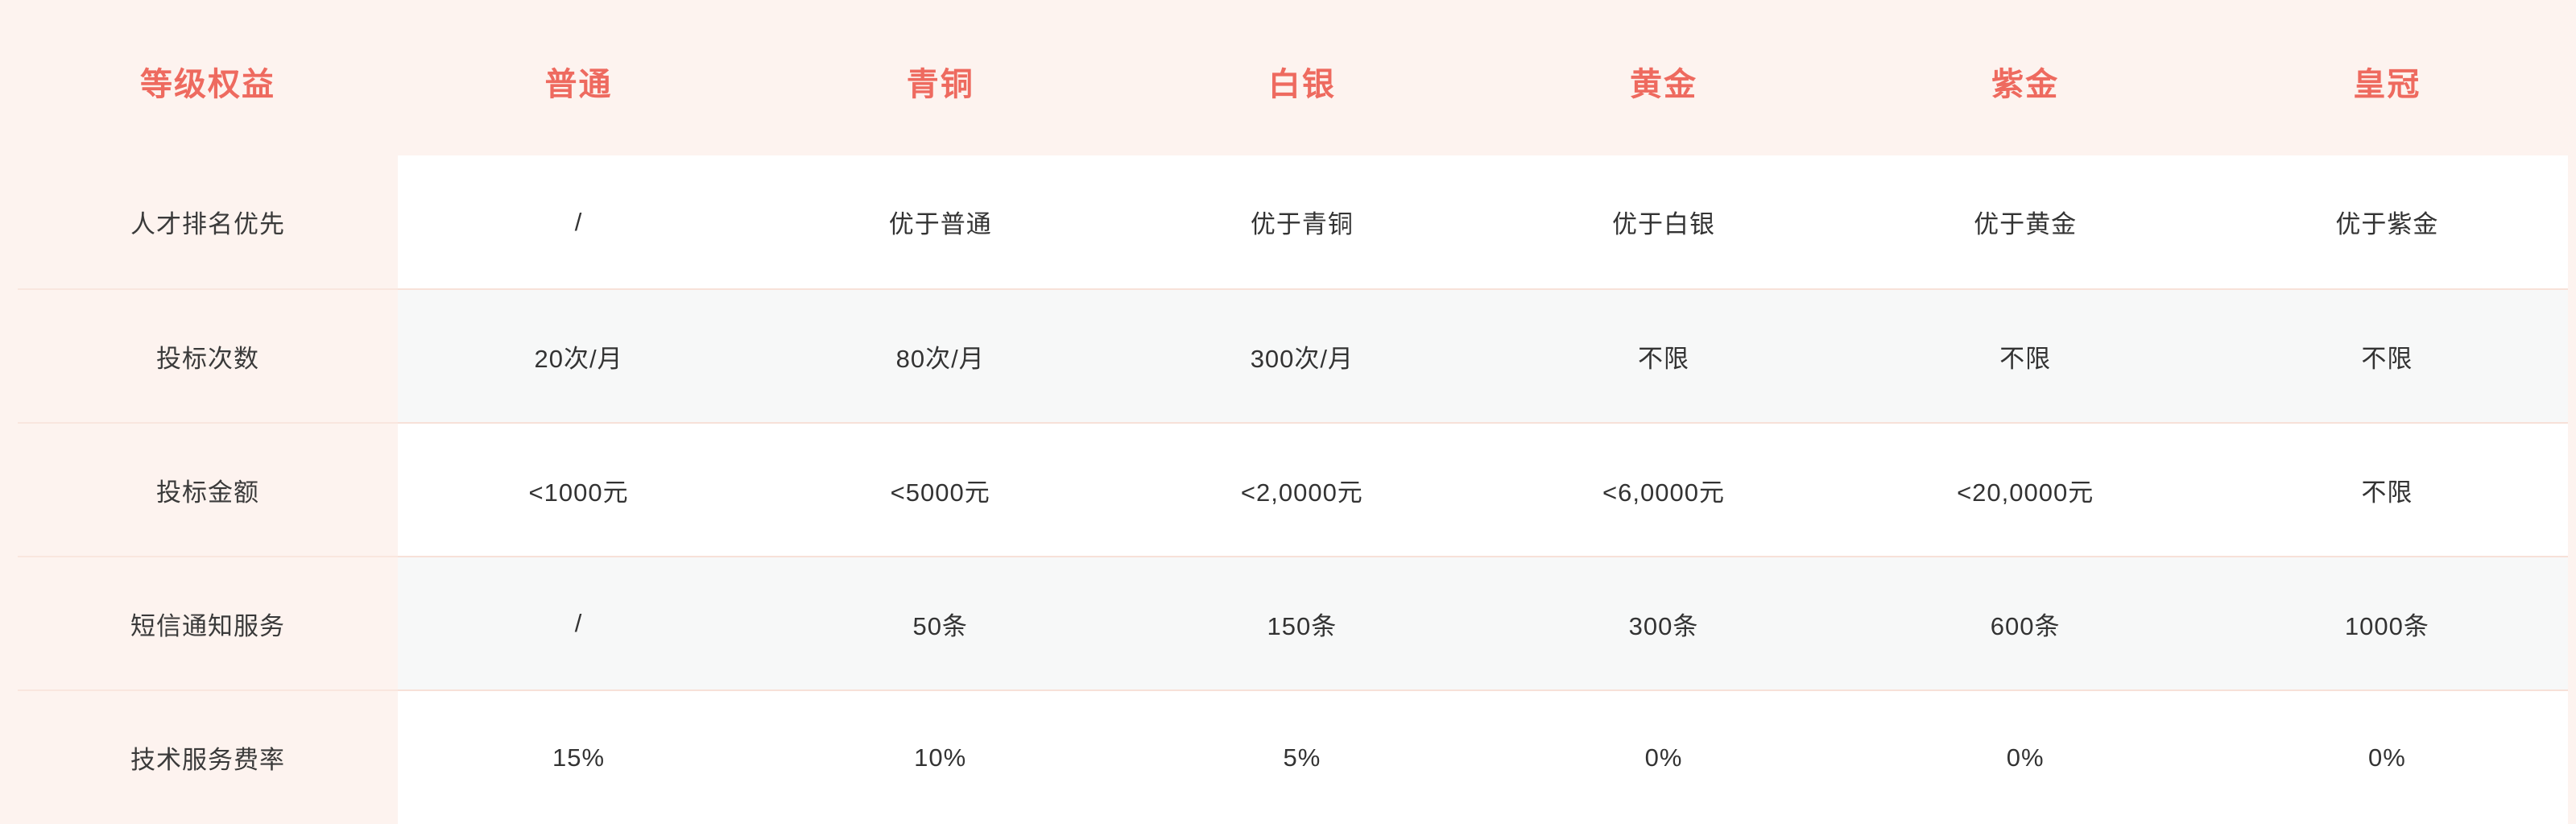 This screenshot has height=824, width=2576. Describe the element at coordinates (2387, 222) in the screenshot. I see `cell-crown: 优于紫金` at that location.